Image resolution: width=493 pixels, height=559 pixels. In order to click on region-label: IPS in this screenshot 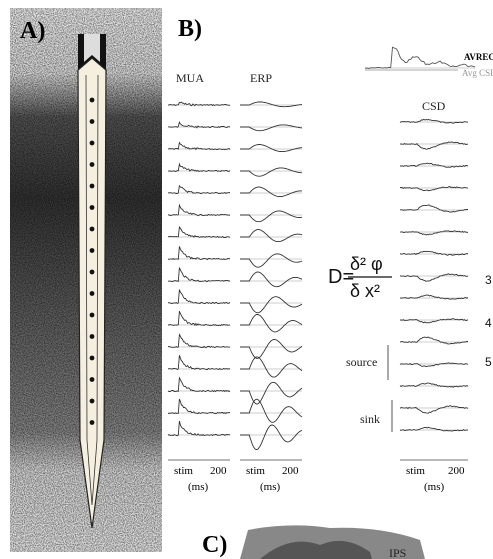, I will do `click(397, 552)`.